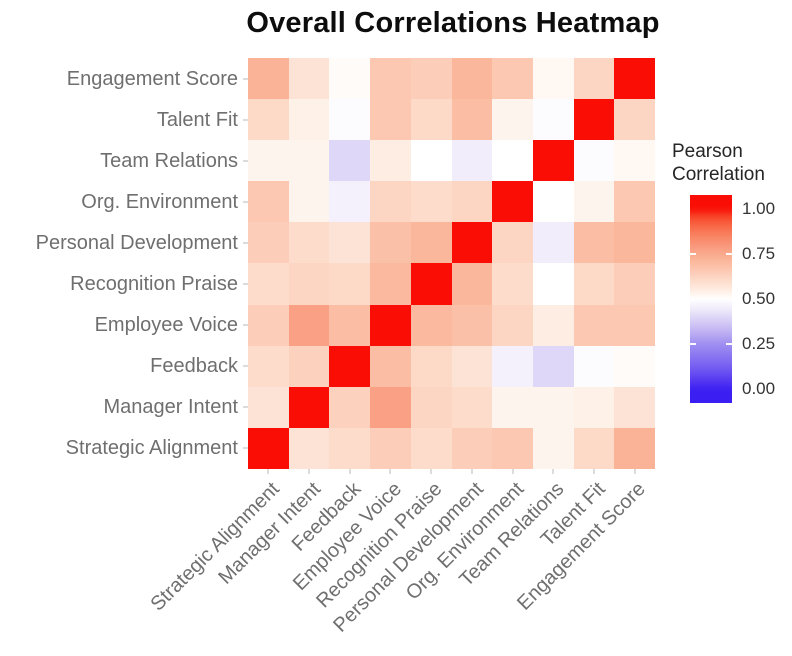 The height and width of the screenshot is (656, 792). Describe the element at coordinates (711, 299) in the screenshot. I see `legend-colorbar` at that location.